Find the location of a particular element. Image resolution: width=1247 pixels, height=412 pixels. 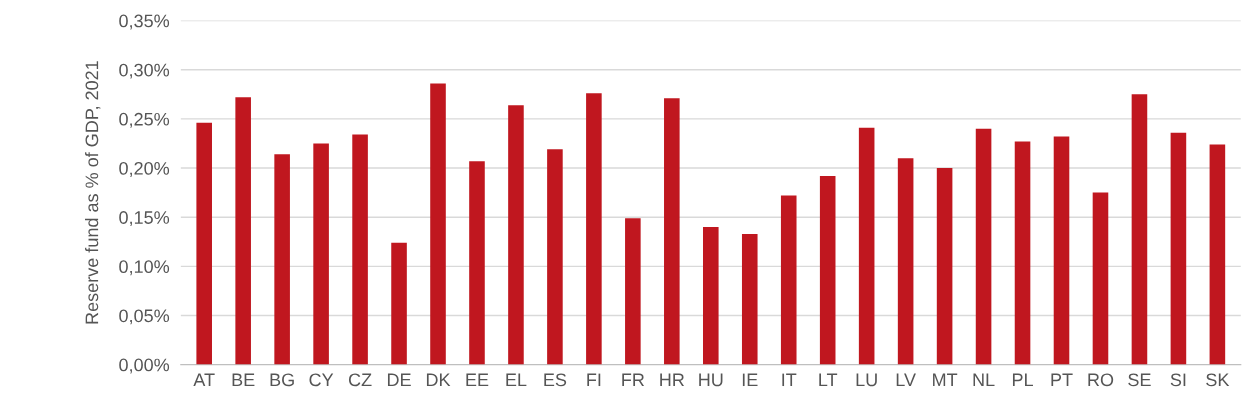

x-tick-label: LU is located at coordinates (866, 380).